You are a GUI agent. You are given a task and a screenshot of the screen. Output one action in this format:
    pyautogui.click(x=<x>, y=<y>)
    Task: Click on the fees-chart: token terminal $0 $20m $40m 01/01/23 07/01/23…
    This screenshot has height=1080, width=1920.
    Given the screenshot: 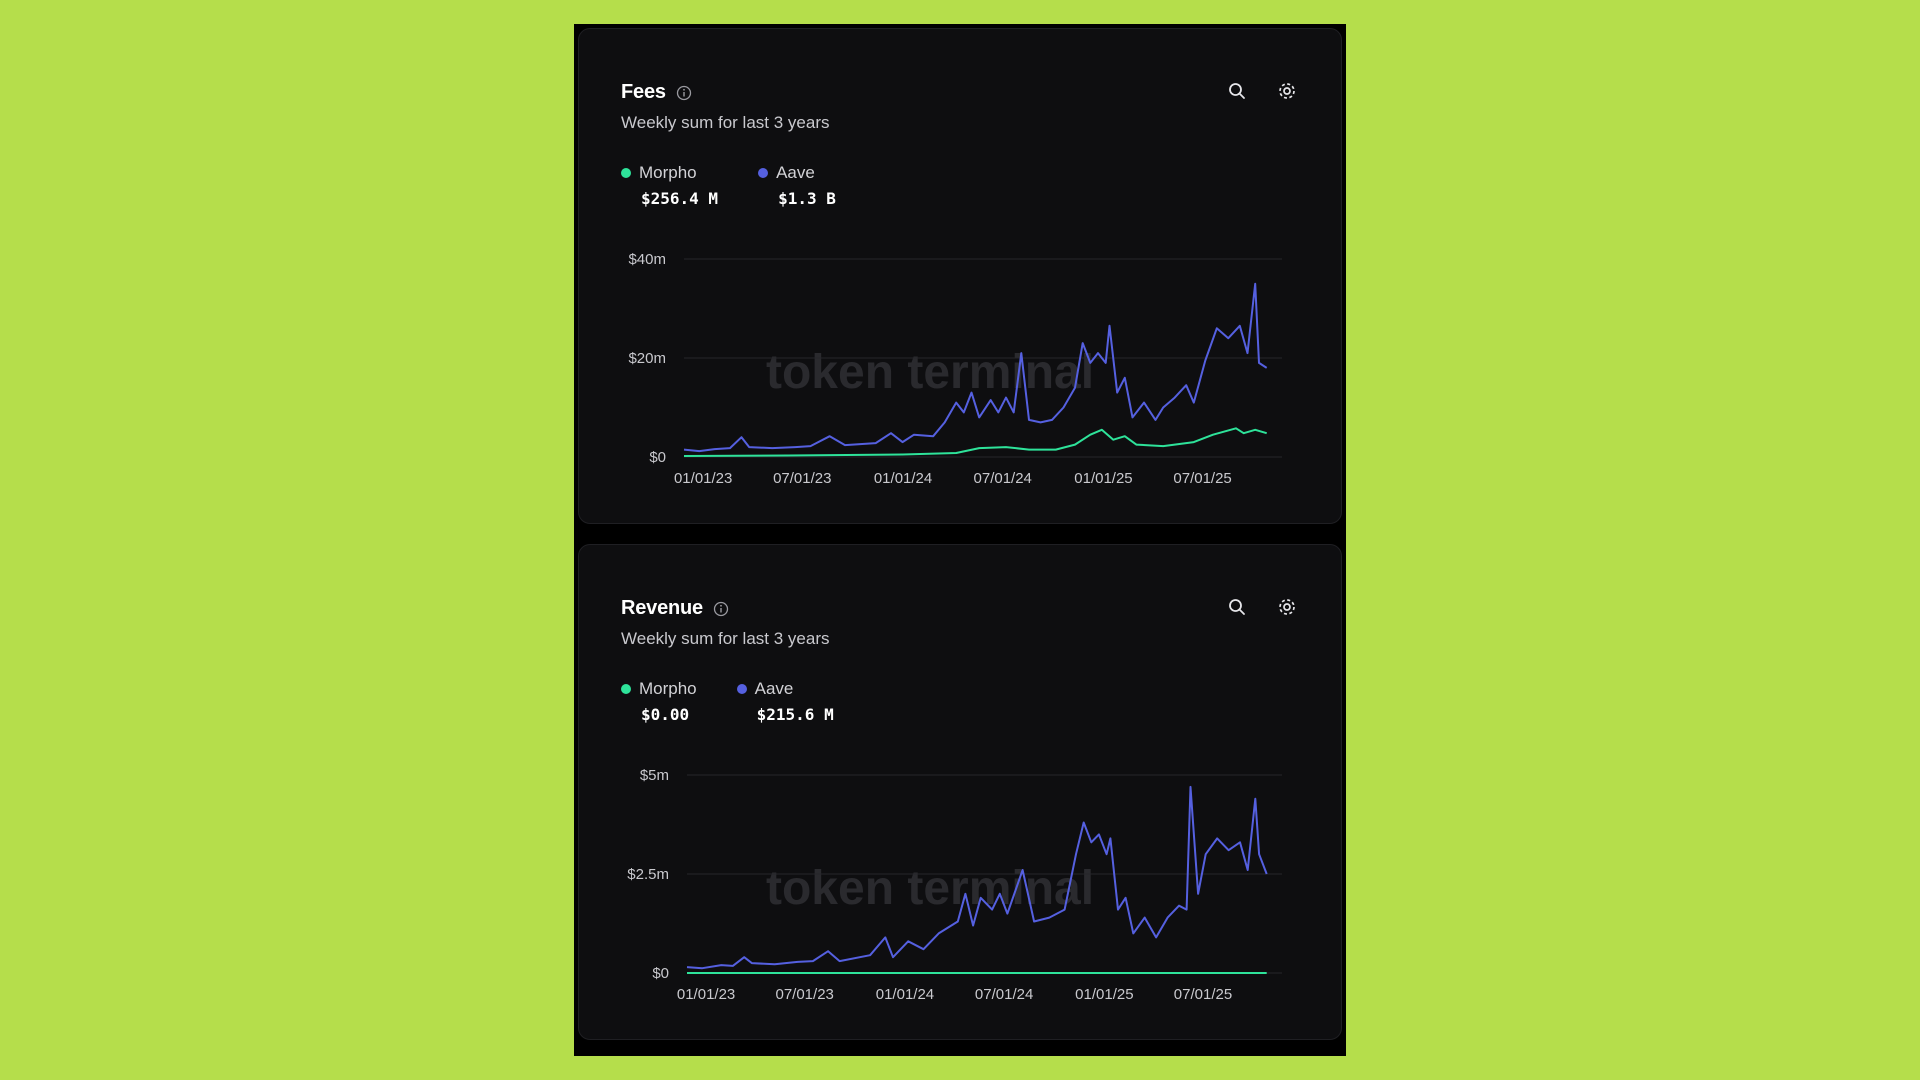 What is the action you would take?
    pyautogui.click(x=955, y=369)
    